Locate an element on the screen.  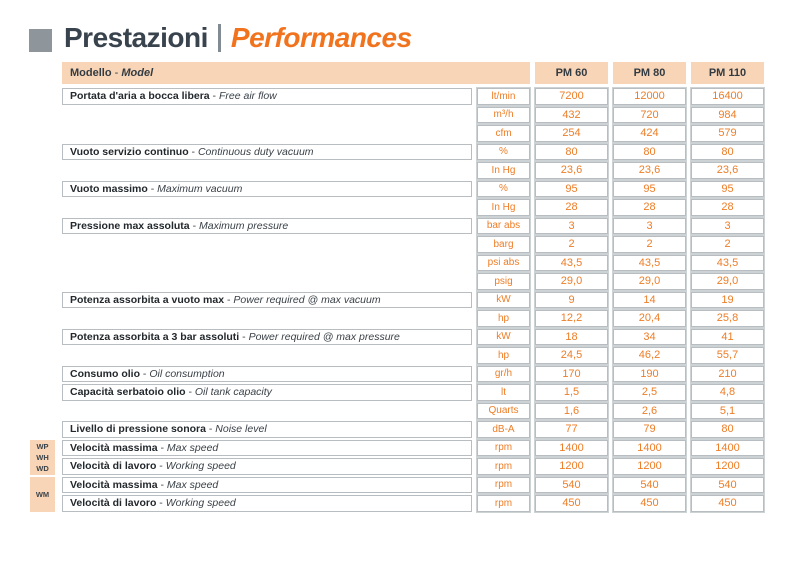
page-title-english: Performances is located at coordinates (321, 37).